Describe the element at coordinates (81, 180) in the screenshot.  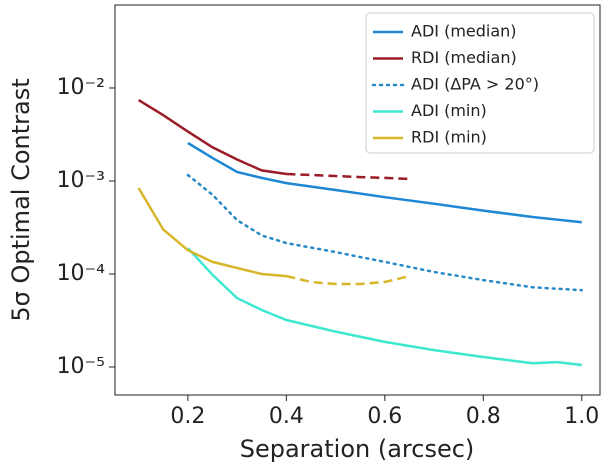
I see `y-tick-label: 10⁻³` at that location.